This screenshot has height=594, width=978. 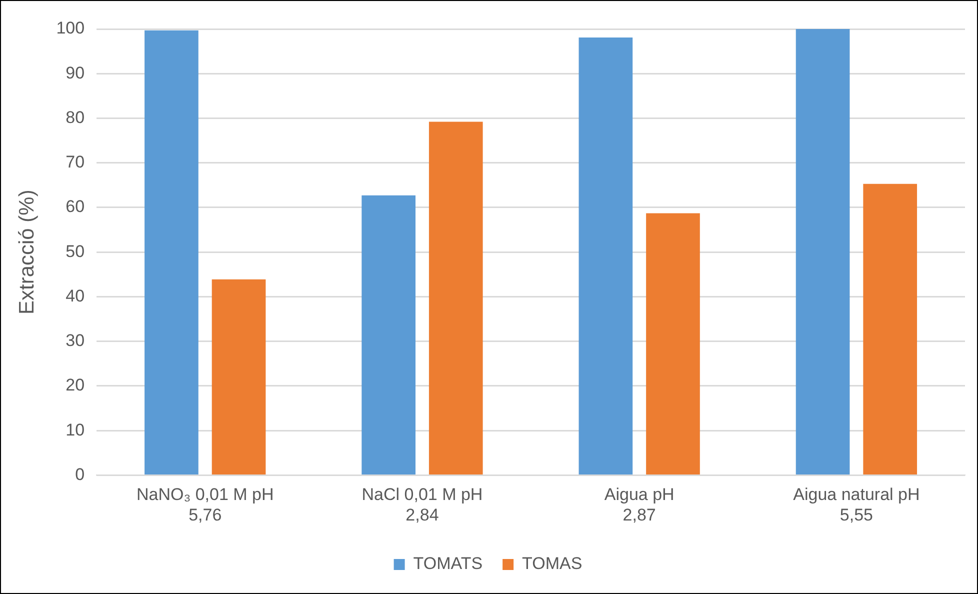 I want to click on y-tick-label: 20, so click(x=75, y=385).